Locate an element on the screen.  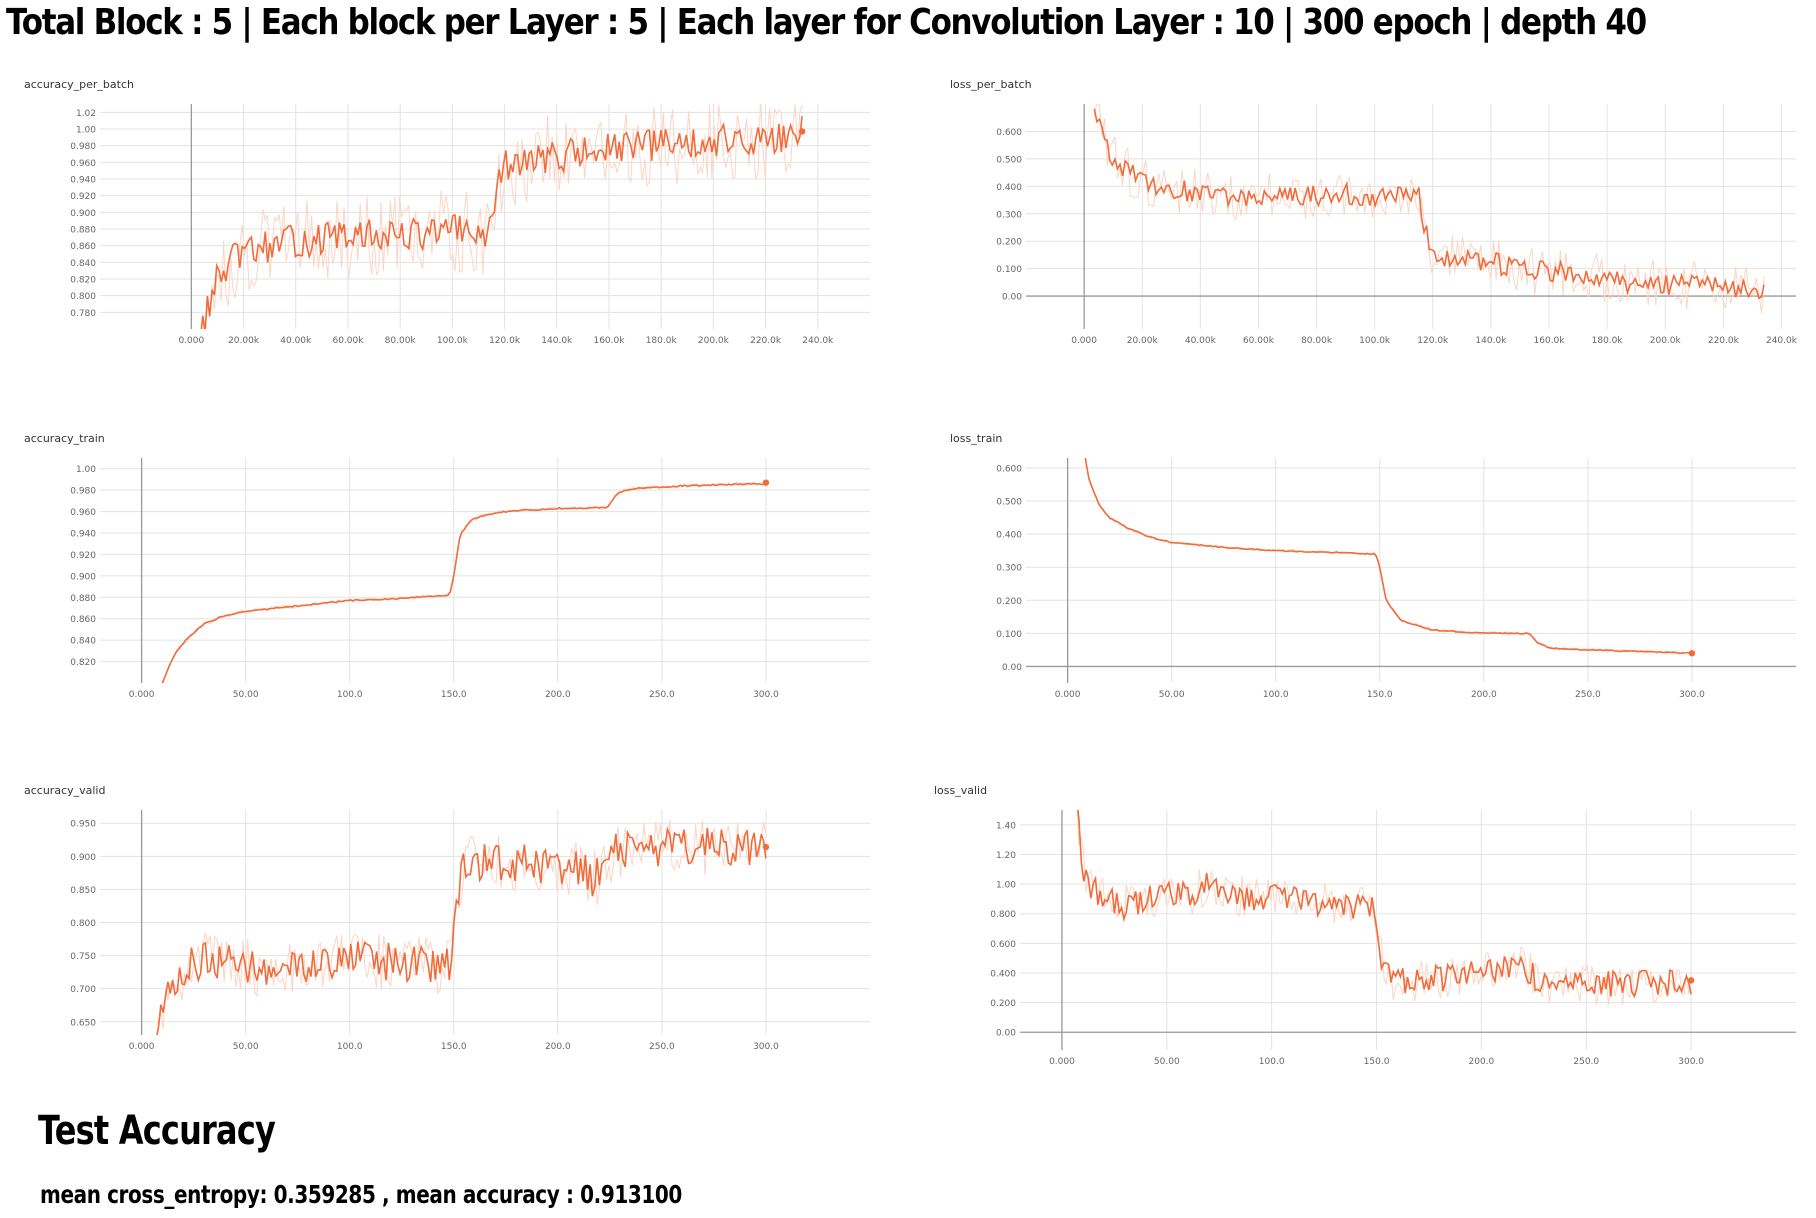
y-tick-label: 0.800 is located at coordinates (1003, 915).